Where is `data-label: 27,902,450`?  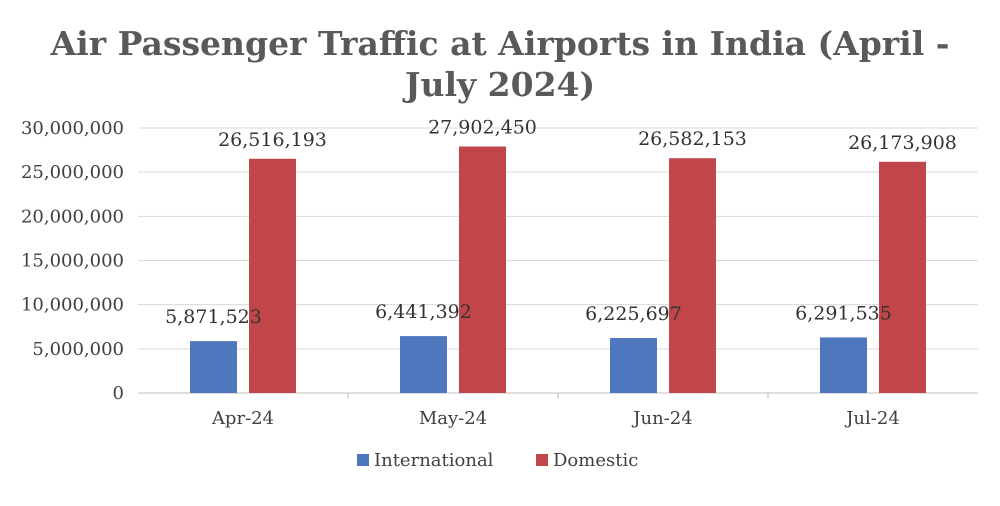
data-label: 27,902,450 is located at coordinates (482, 128).